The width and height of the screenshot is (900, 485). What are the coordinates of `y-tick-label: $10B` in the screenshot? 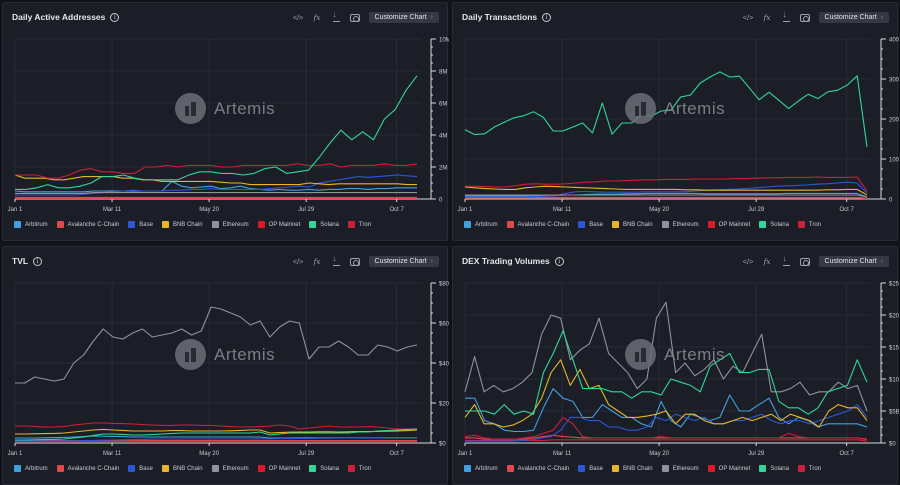 It's located at (894, 381).